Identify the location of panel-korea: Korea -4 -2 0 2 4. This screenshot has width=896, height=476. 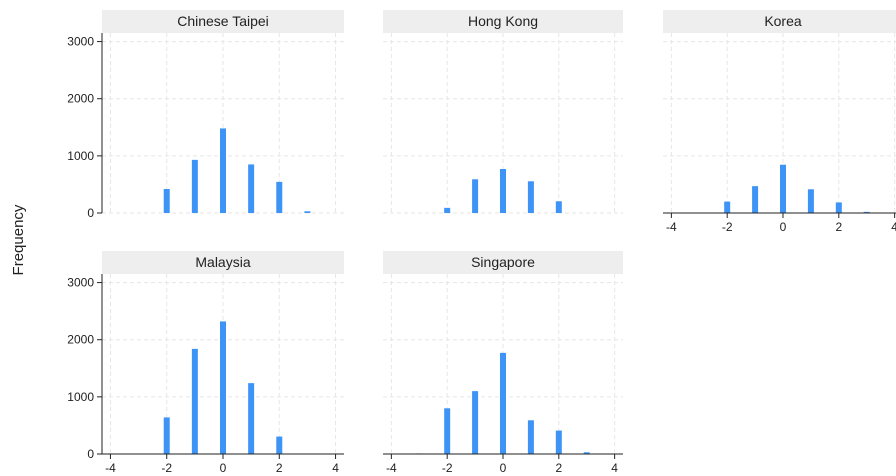
(779, 122).